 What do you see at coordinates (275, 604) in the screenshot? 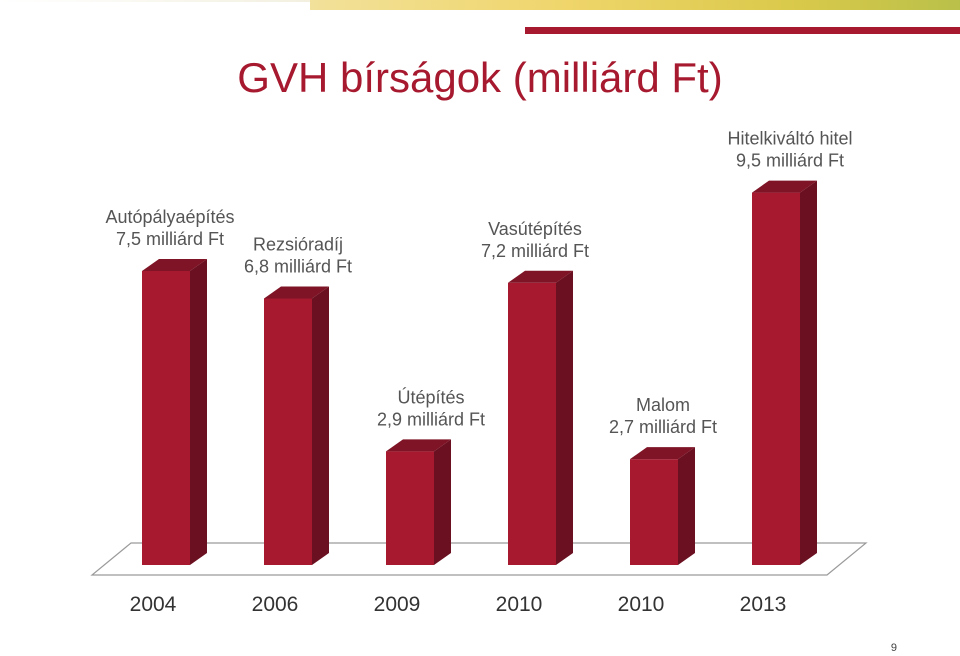
I see `x-tick-label: 2006` at bounding box center [275, 604].